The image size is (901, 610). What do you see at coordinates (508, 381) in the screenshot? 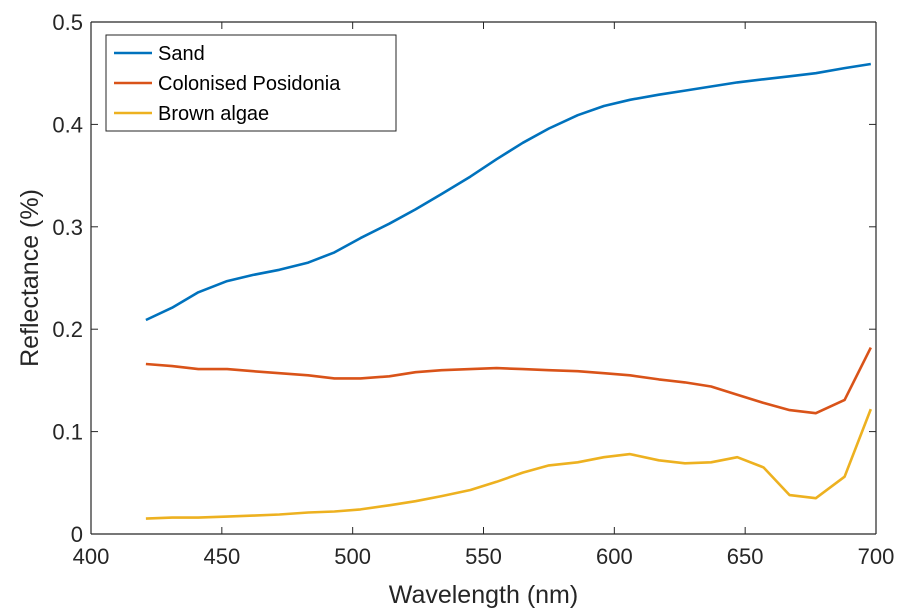
I see `series-line-colonised-posidonia` at bounding box center [508, 381].